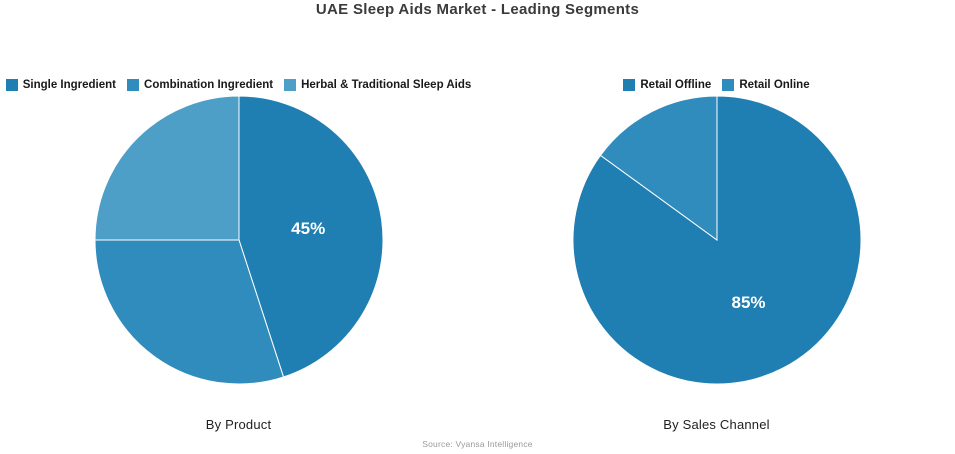  What do you see at coordinates (308, 228) in the screenshot?
I see `slice-value-label: 45%` at bounding box center [308, 228].